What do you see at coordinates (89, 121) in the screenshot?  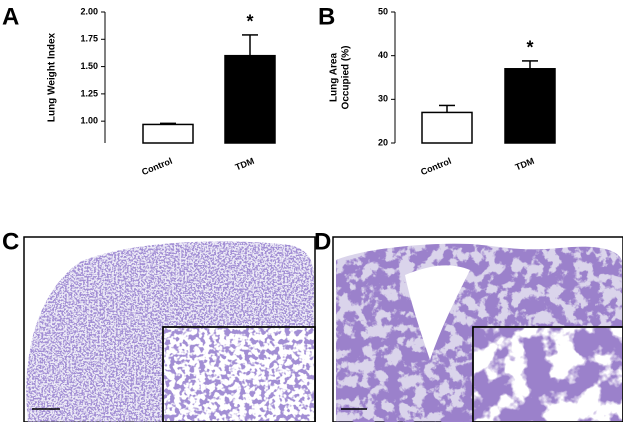 I see `y-tick-label: 1.00` at bounding box center [89, 121].